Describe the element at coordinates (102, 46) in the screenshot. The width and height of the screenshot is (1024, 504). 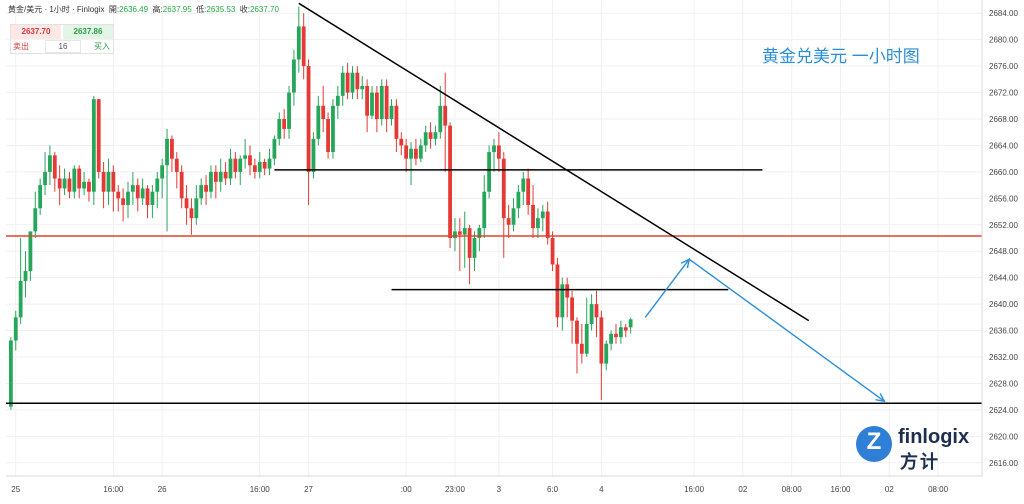
I see `buy-label: 买入` at that location.